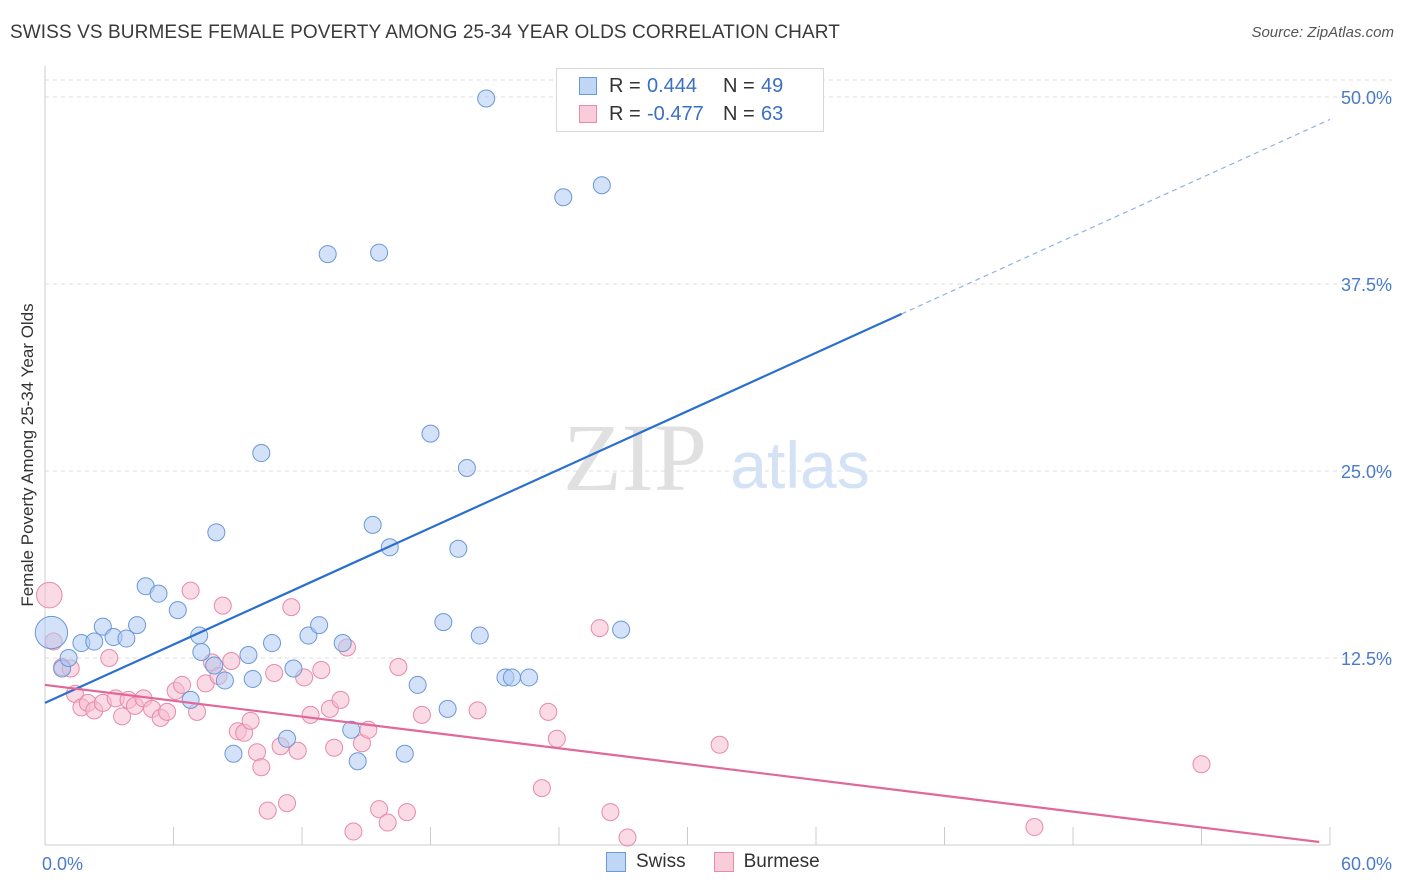 Image resolution: width=1406 pixels, height=892 pixels. Describe the element at coordinates (723, 862) in the screenshot. I see `burmese-legend-swatch` at that location.